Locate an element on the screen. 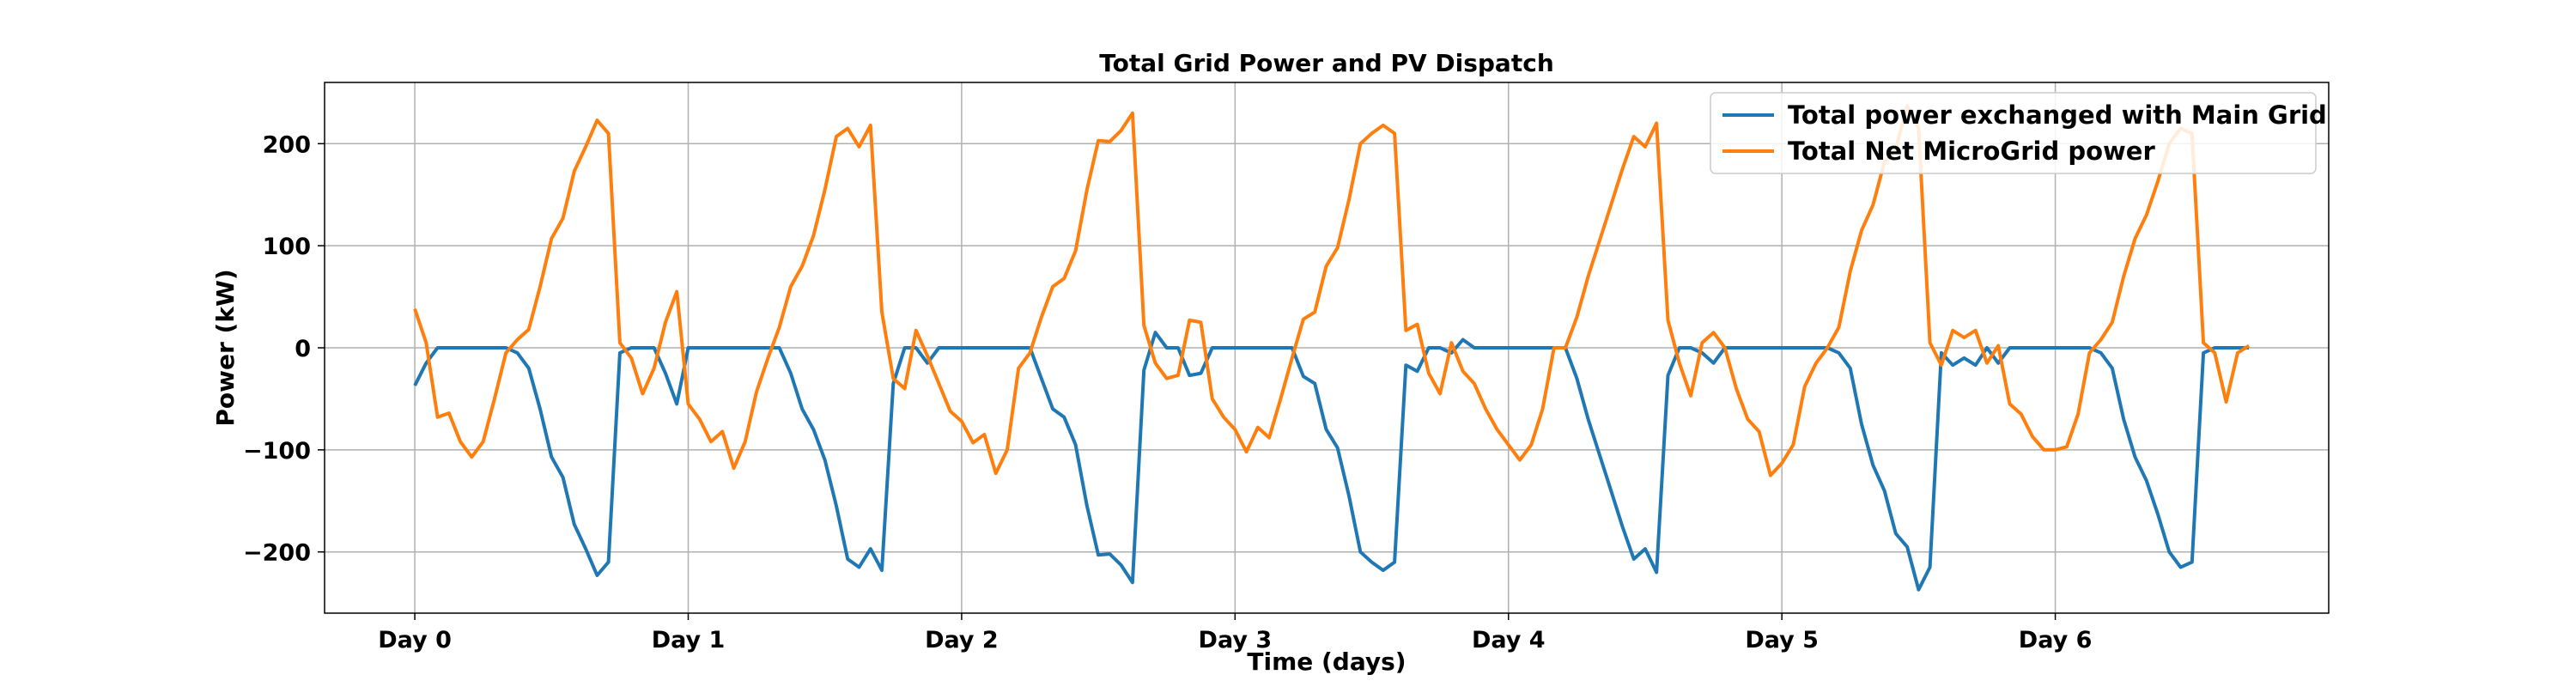 This screenshot has height=687, width=2576. x-axis: Day 0 Day 1 Day 2 Day 3 Day 4 Day 5 Day 6 is located at coordinates (1235, 633).